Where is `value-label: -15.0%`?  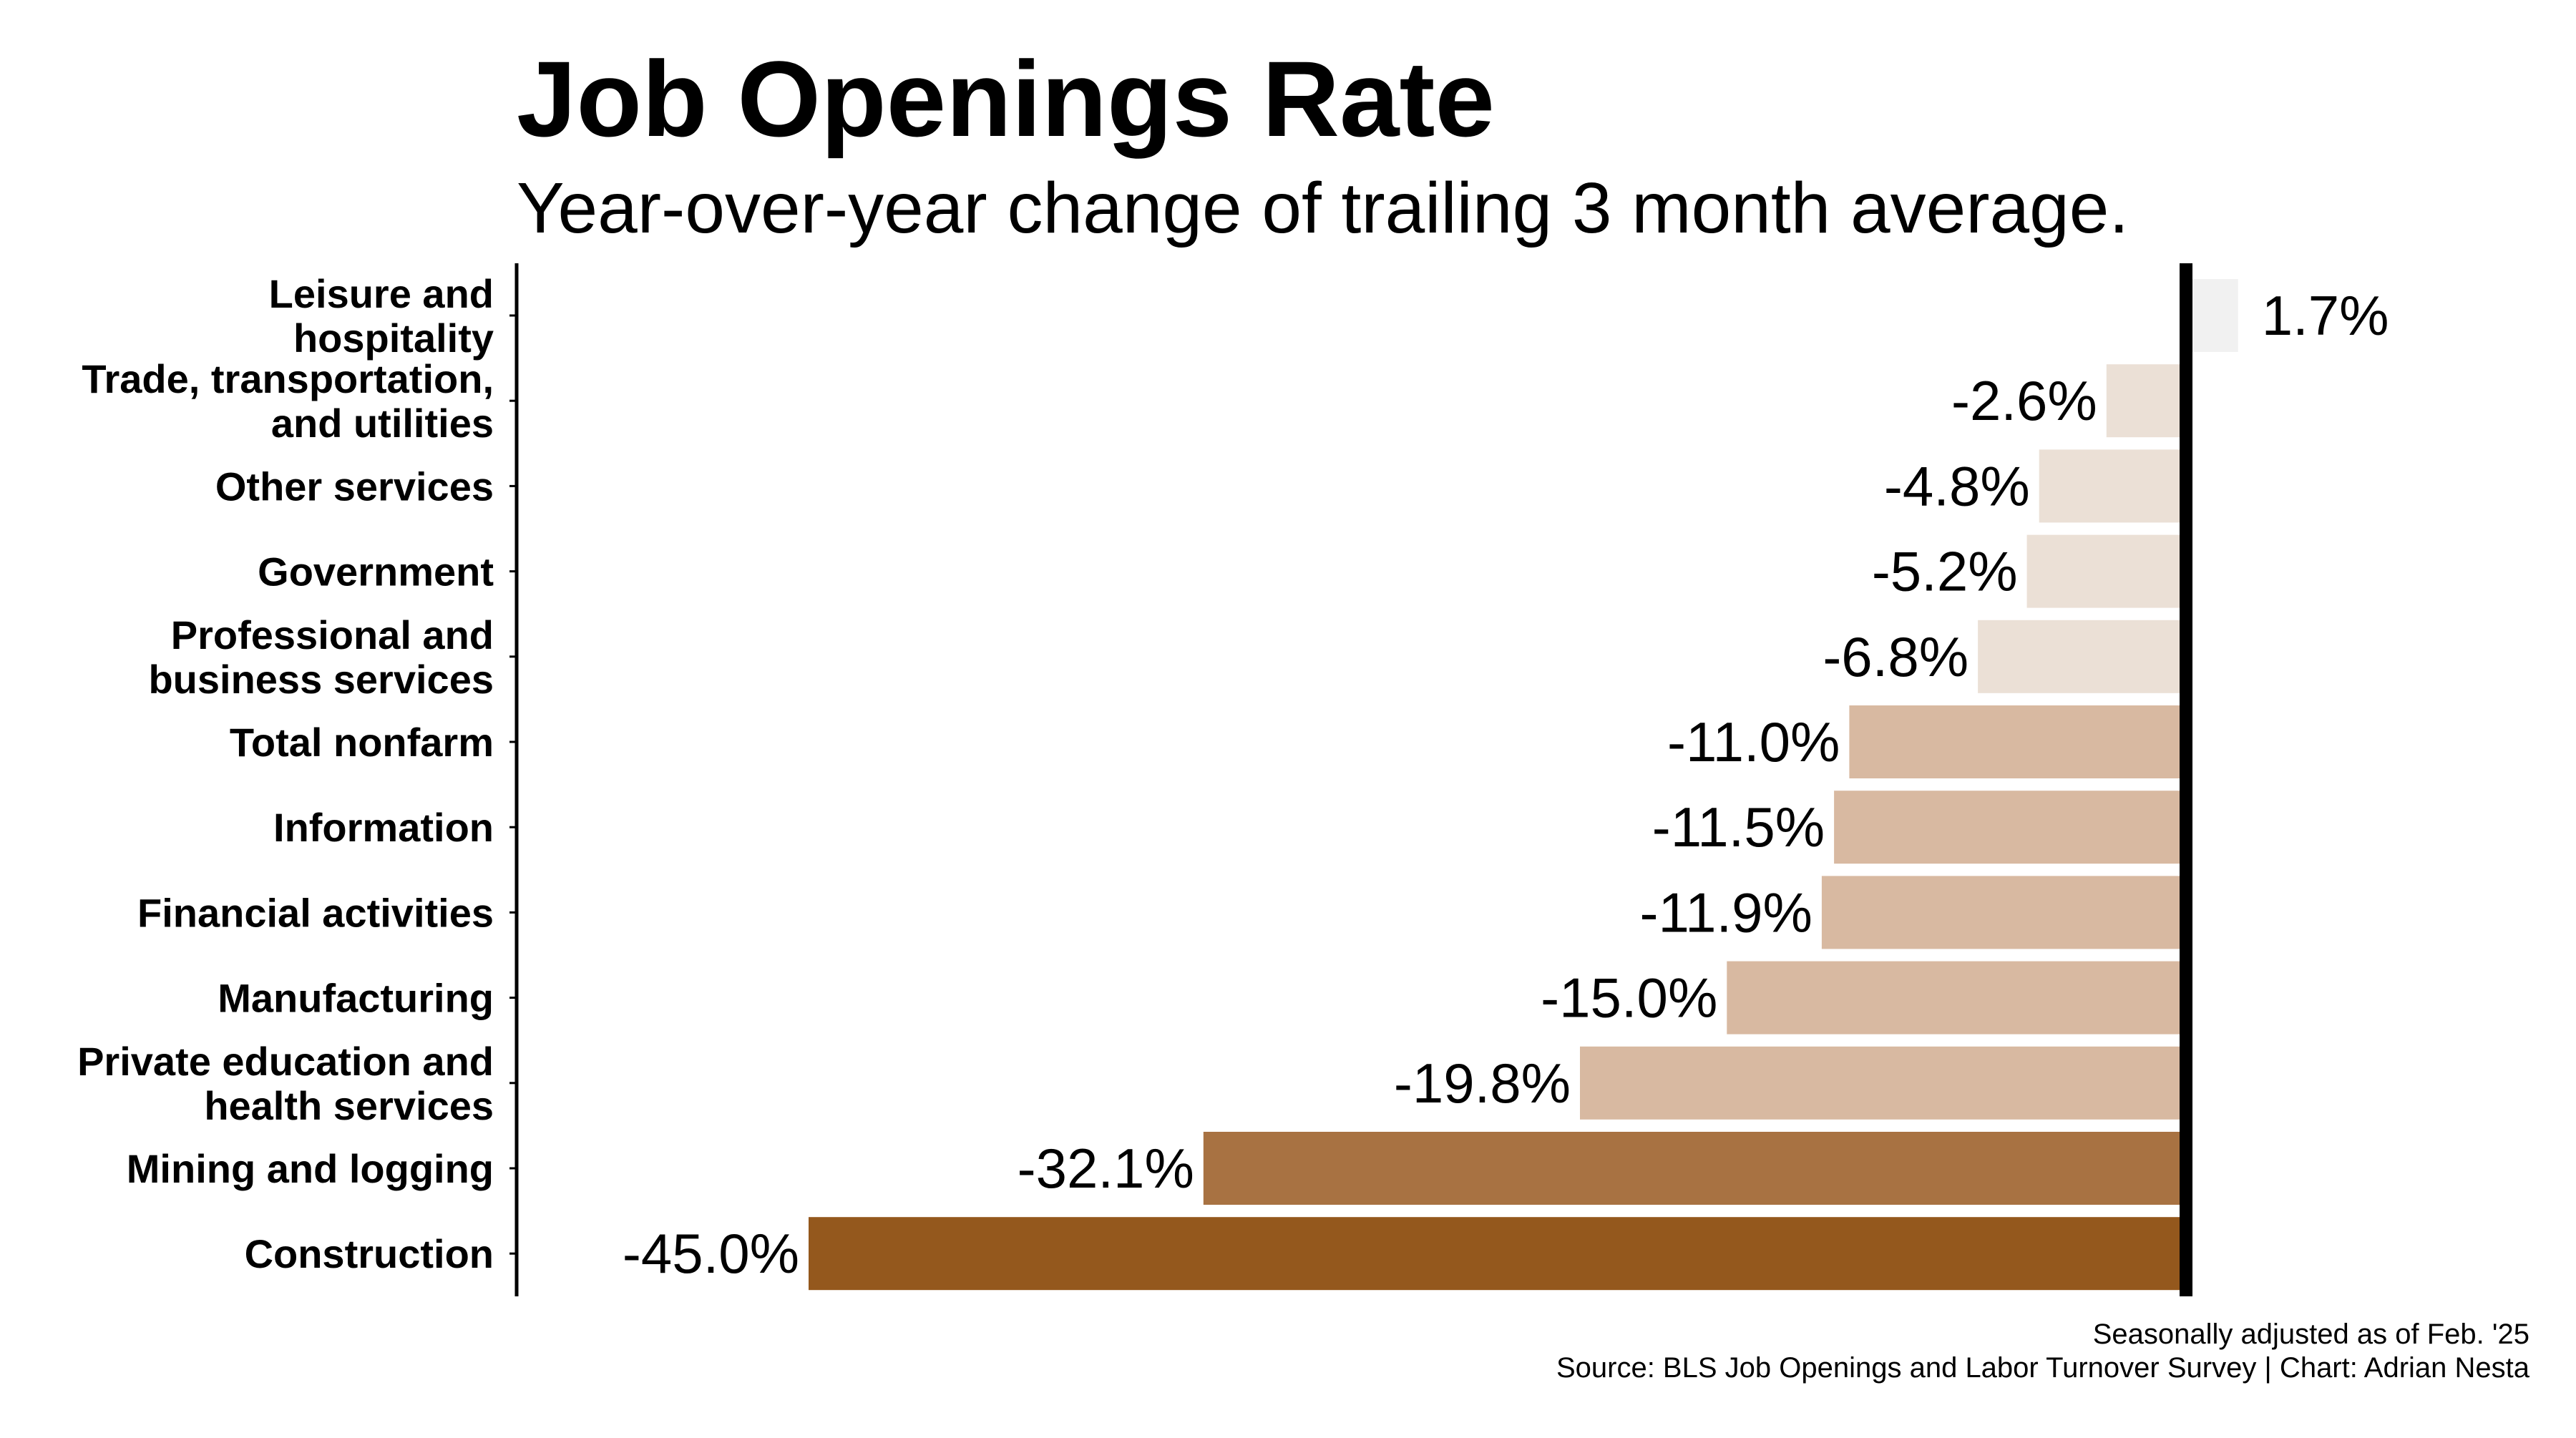
value-label: -15.0% is located at coordinates (1629, 998).